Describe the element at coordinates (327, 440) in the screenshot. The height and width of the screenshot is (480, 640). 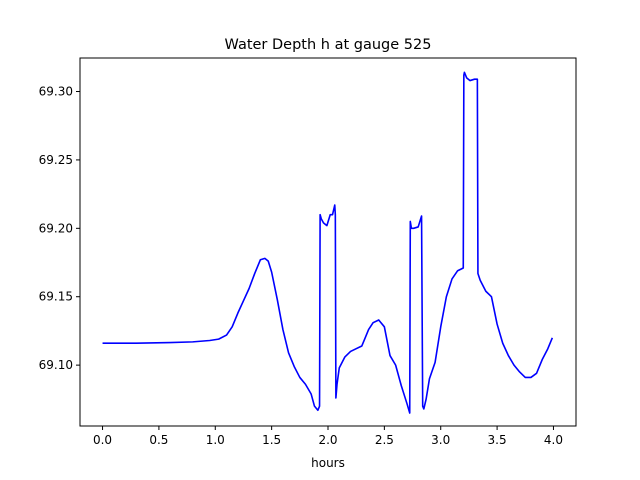
I see `x-tick-label: 2.0` at that location.